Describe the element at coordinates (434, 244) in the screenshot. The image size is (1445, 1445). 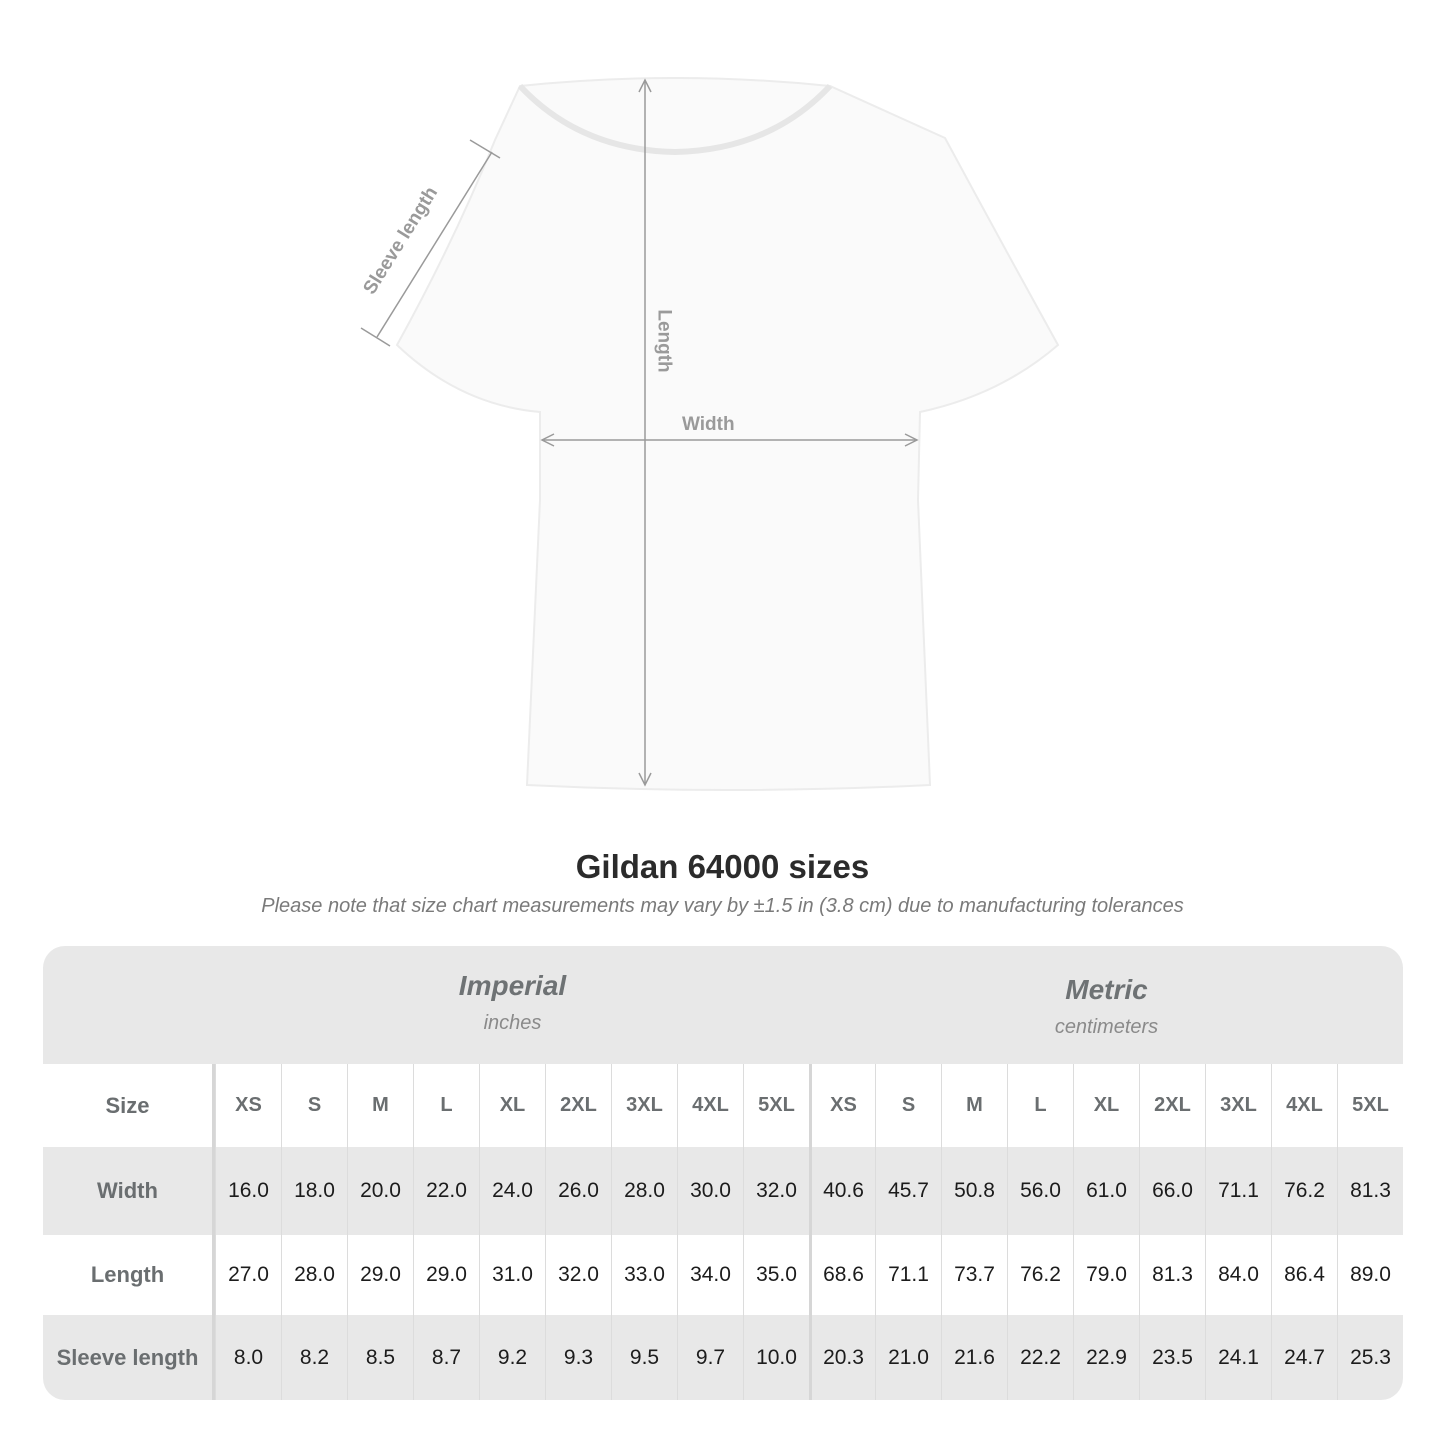
I see `sleeve-line` at that location.